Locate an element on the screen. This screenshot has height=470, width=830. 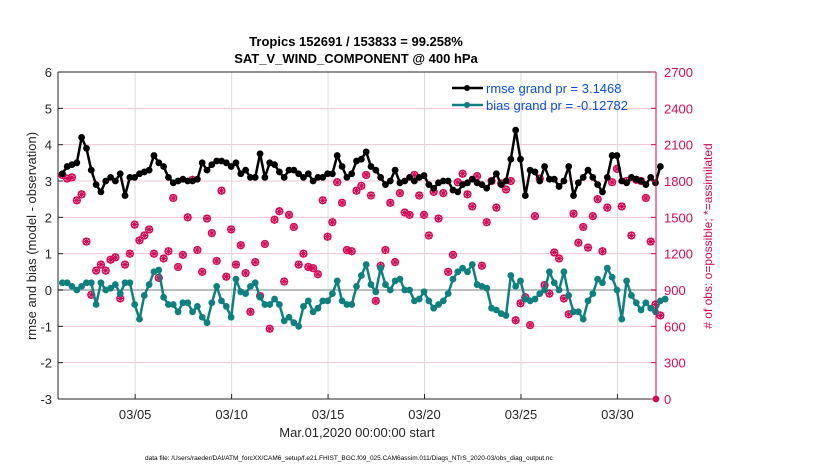
y-tick-label: 0 is located at coordinates (48, 290).